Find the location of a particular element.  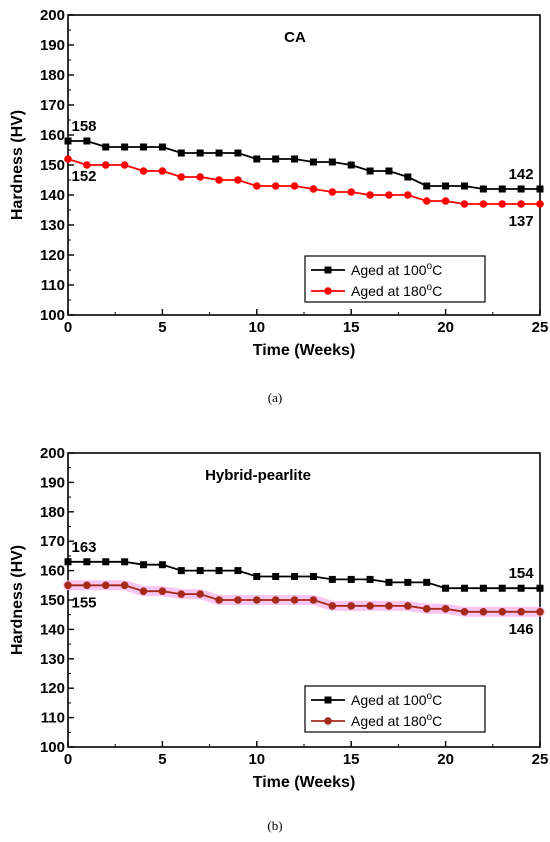

x-tick-label: 10 is located at coordinates (256, 759).